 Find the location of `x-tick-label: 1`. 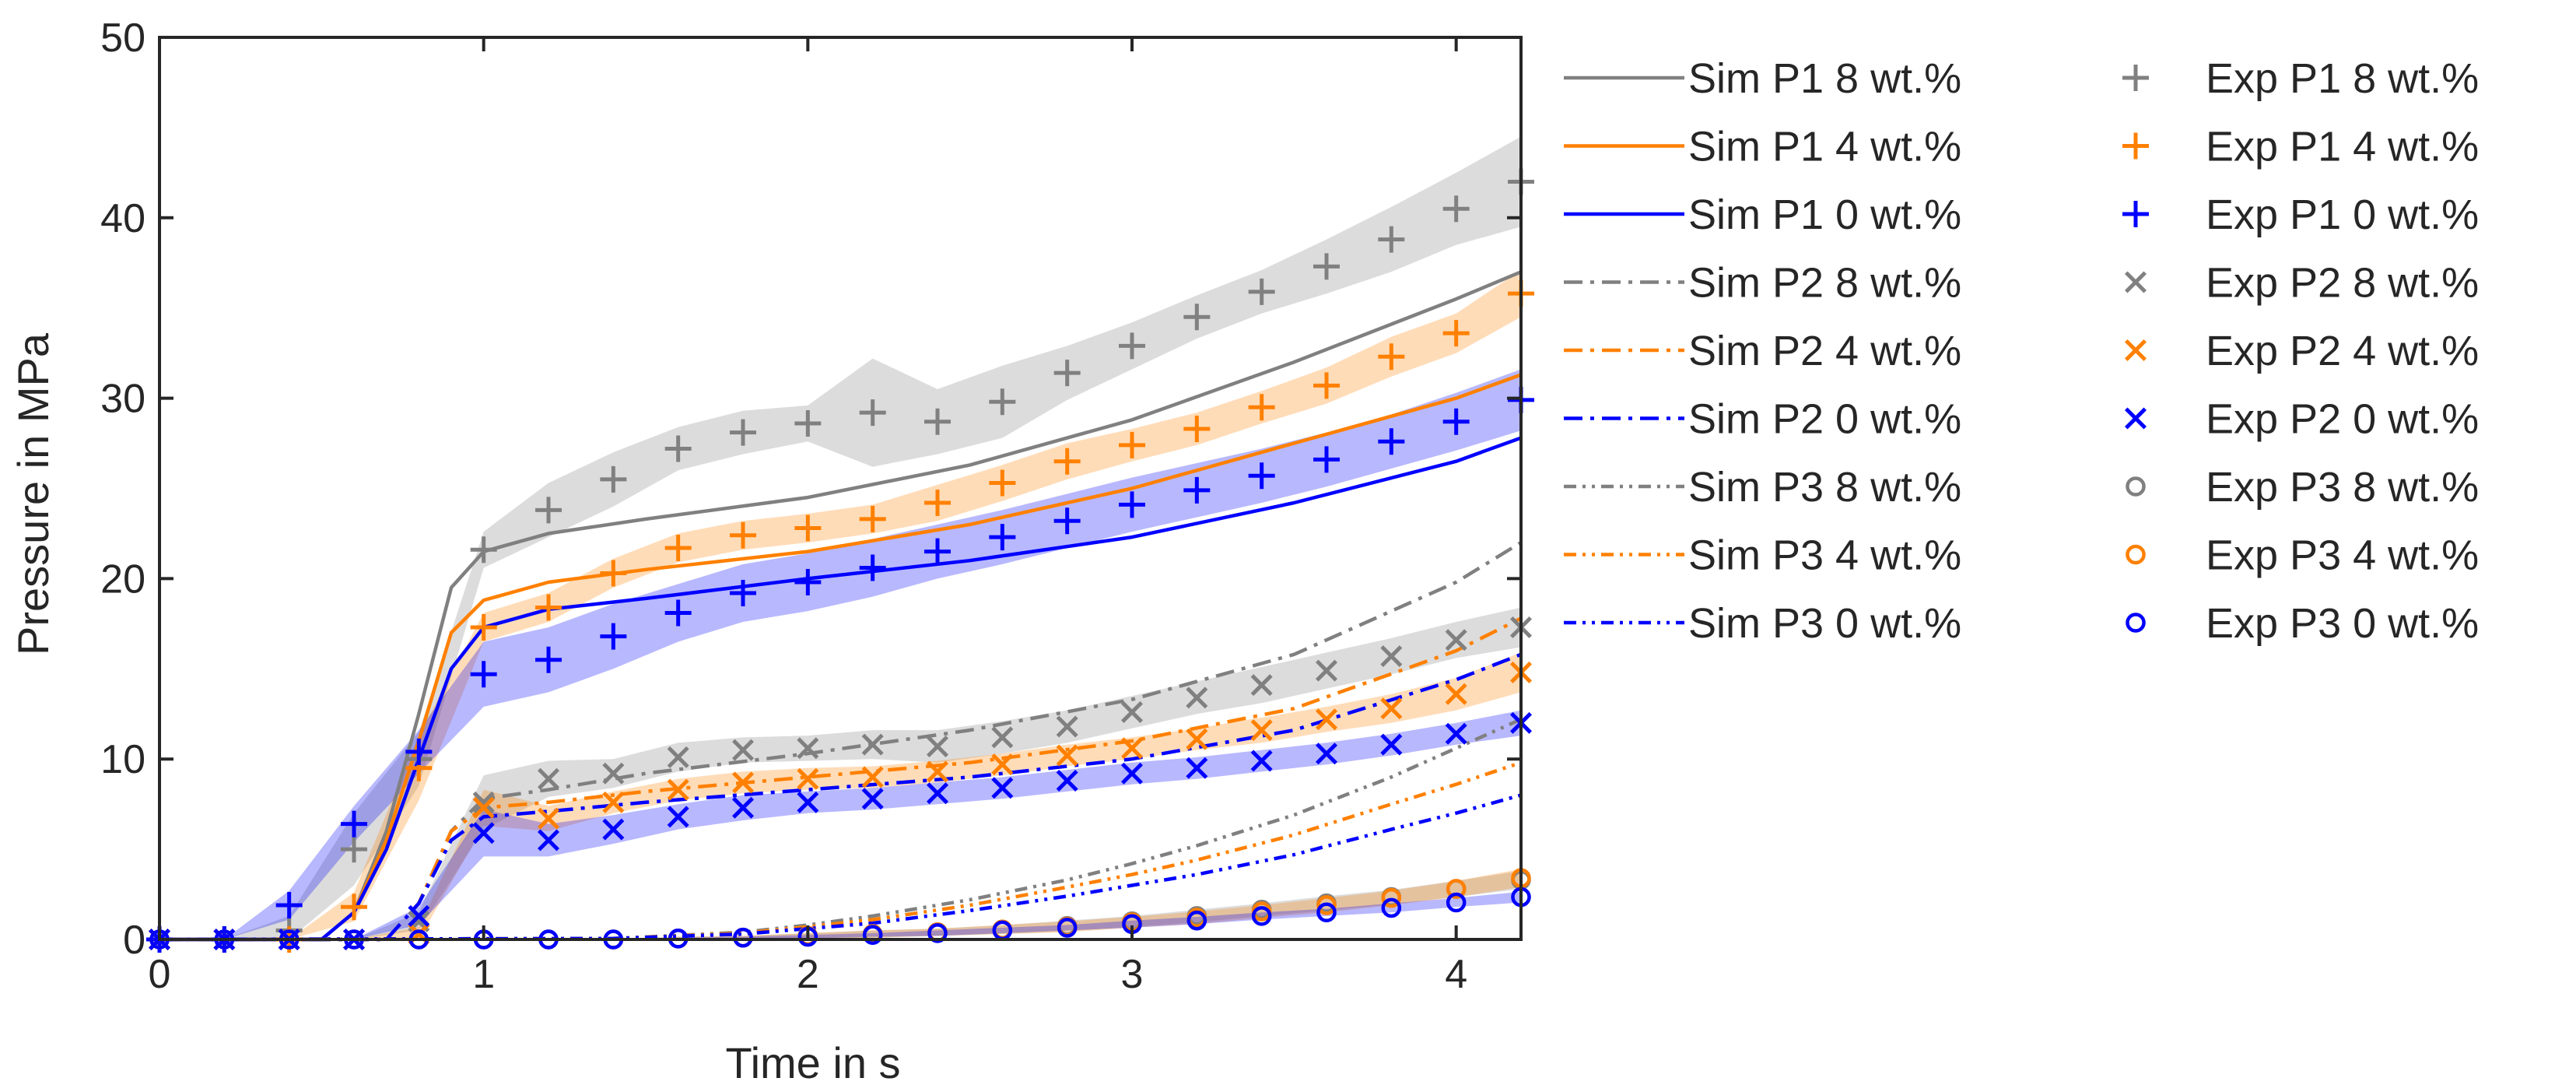

x-tick-label: 1 is located at coordinates (483, 975).